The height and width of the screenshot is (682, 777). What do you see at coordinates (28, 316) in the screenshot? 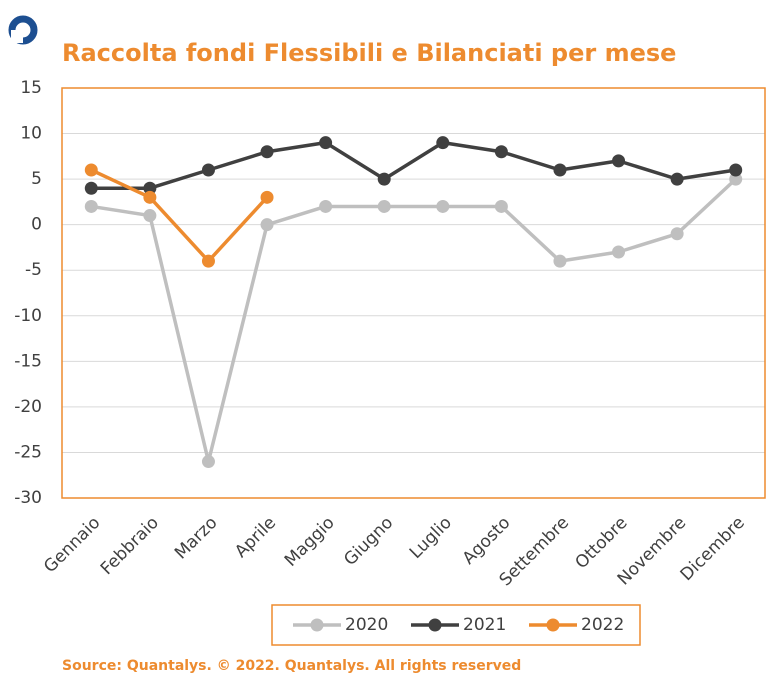
I see `y-tick-label: -10` at bounding box center [28, 316].